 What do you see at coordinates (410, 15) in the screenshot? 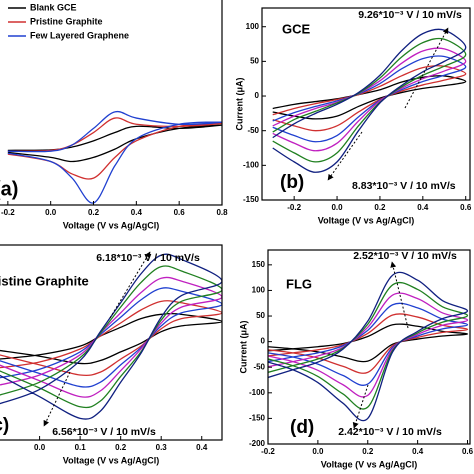
I see `annotation: 9.26*10⁻³ V / 10 mV/s` at bounding box center [410, 15].